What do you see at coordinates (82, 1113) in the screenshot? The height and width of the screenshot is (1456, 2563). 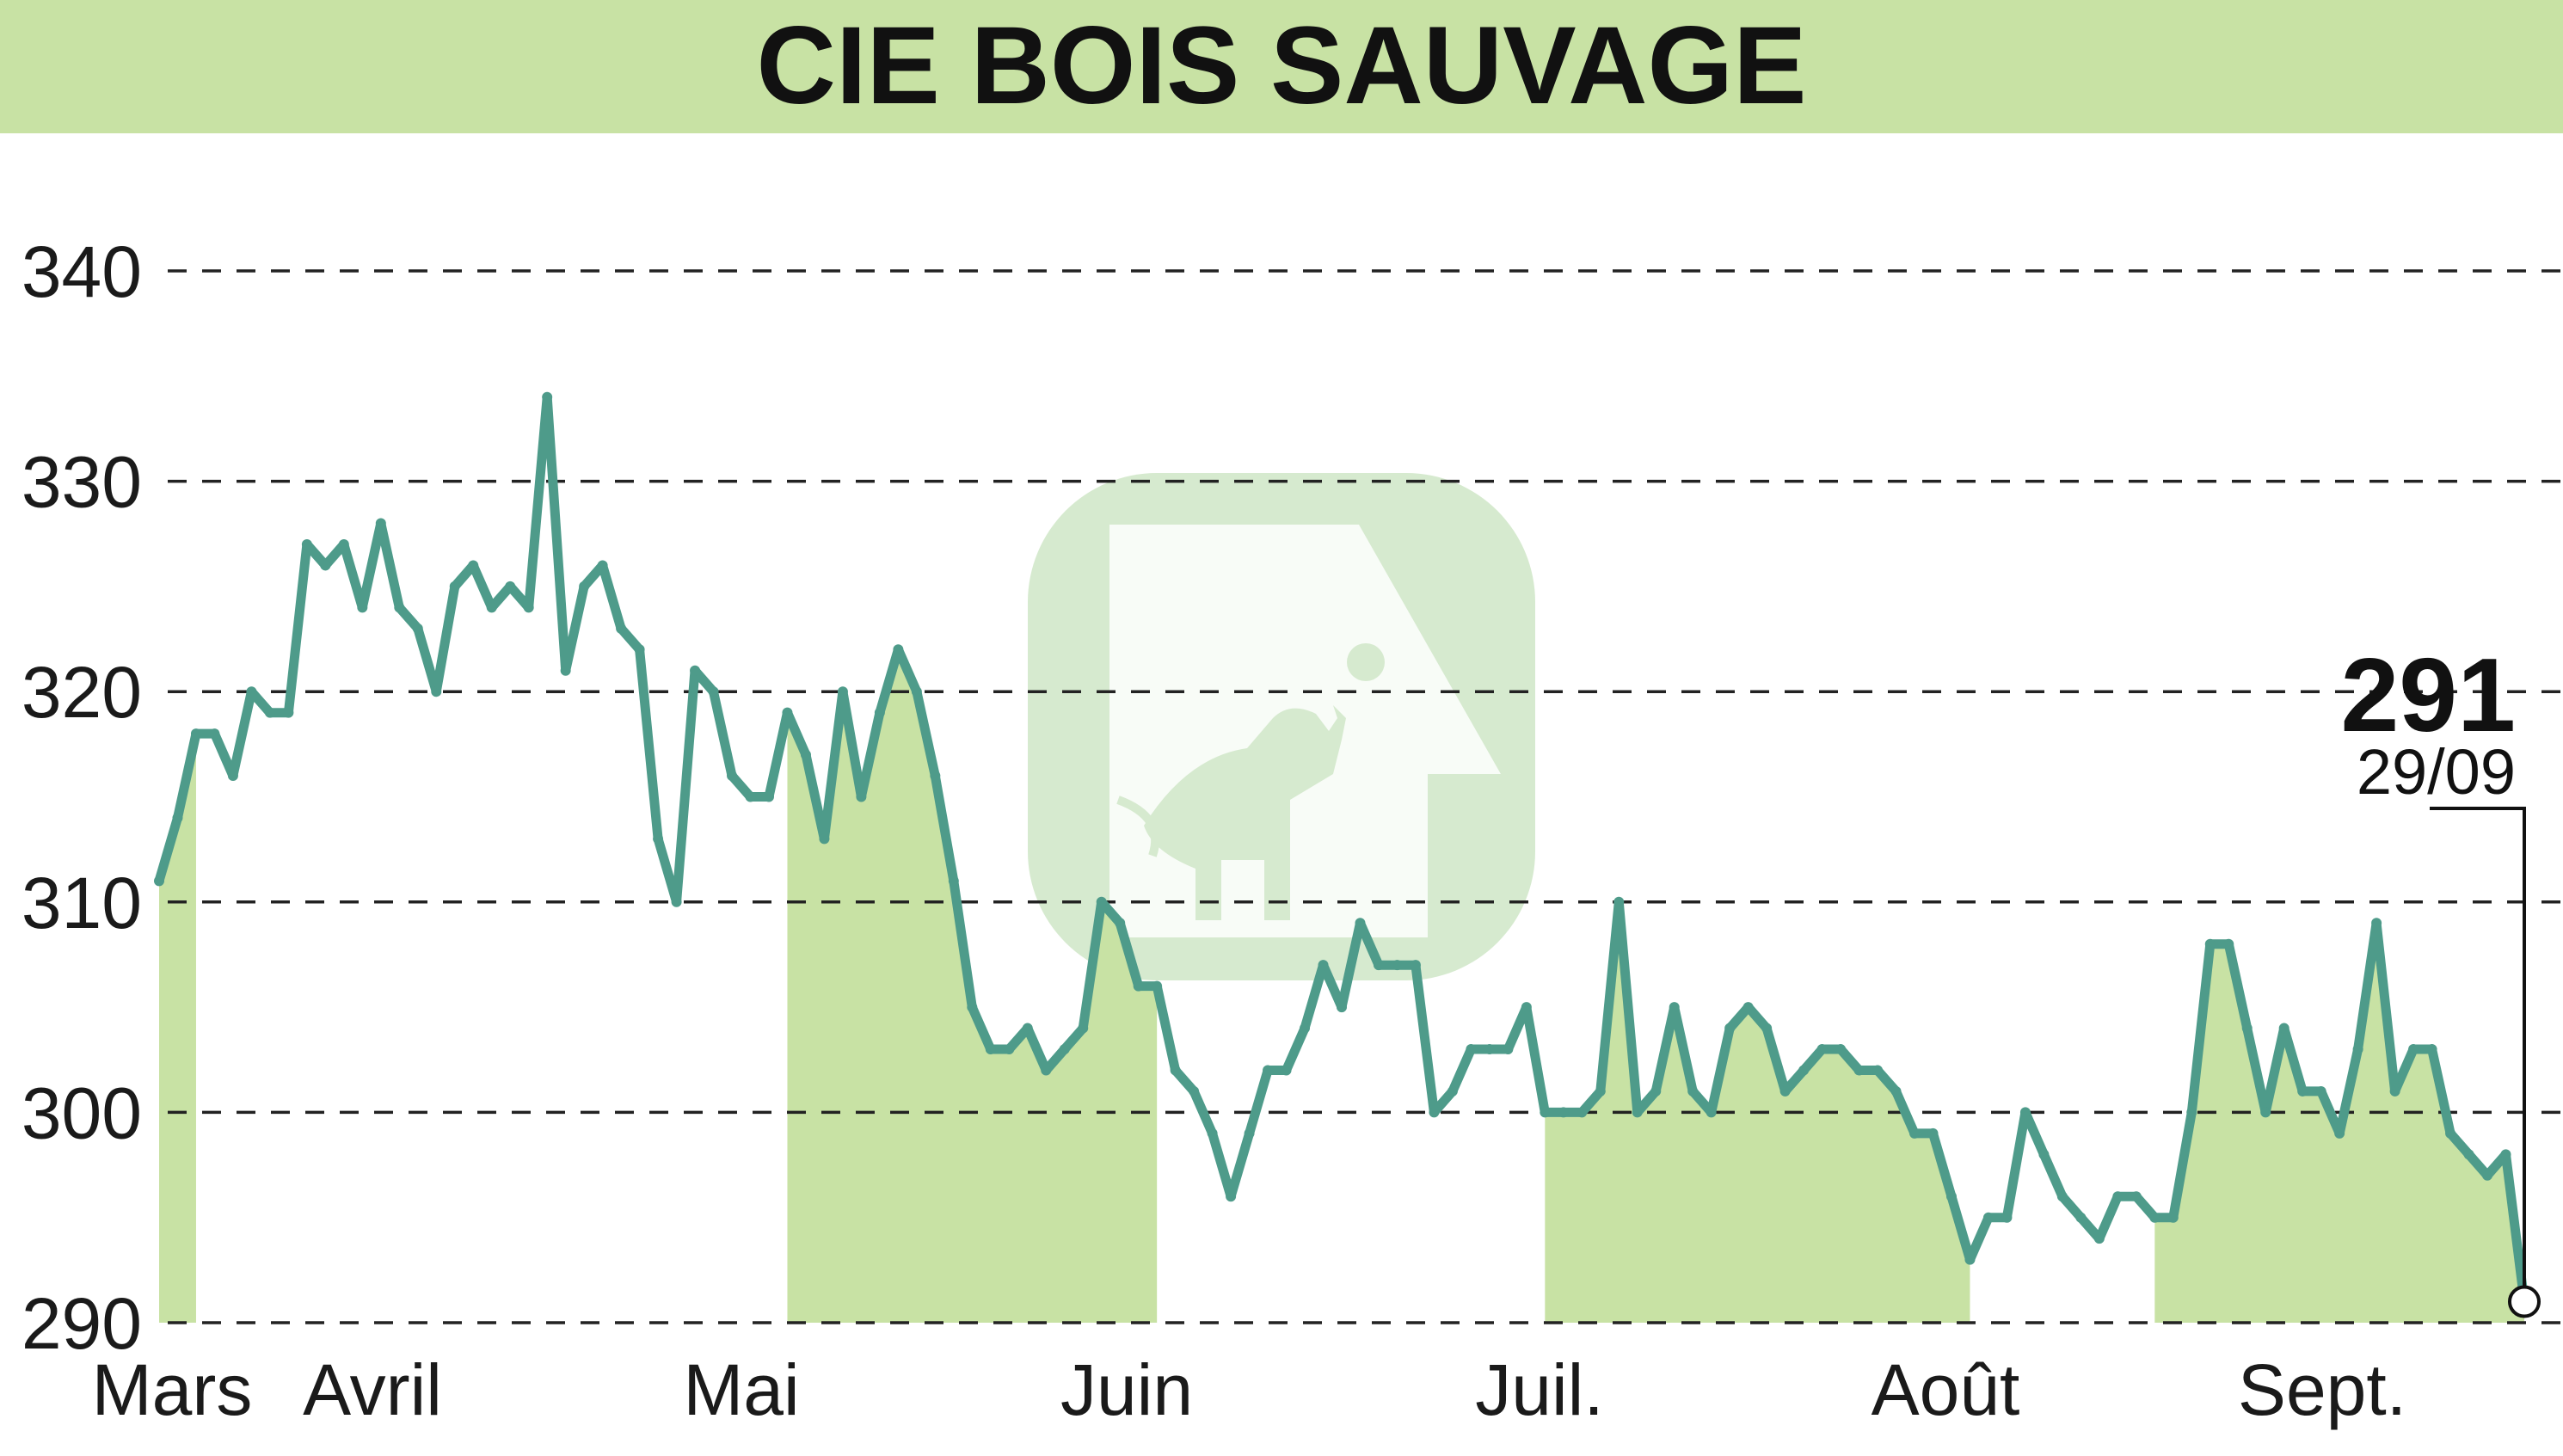 I see `y-tick-label: 300` at bounding box center [82, 1113].